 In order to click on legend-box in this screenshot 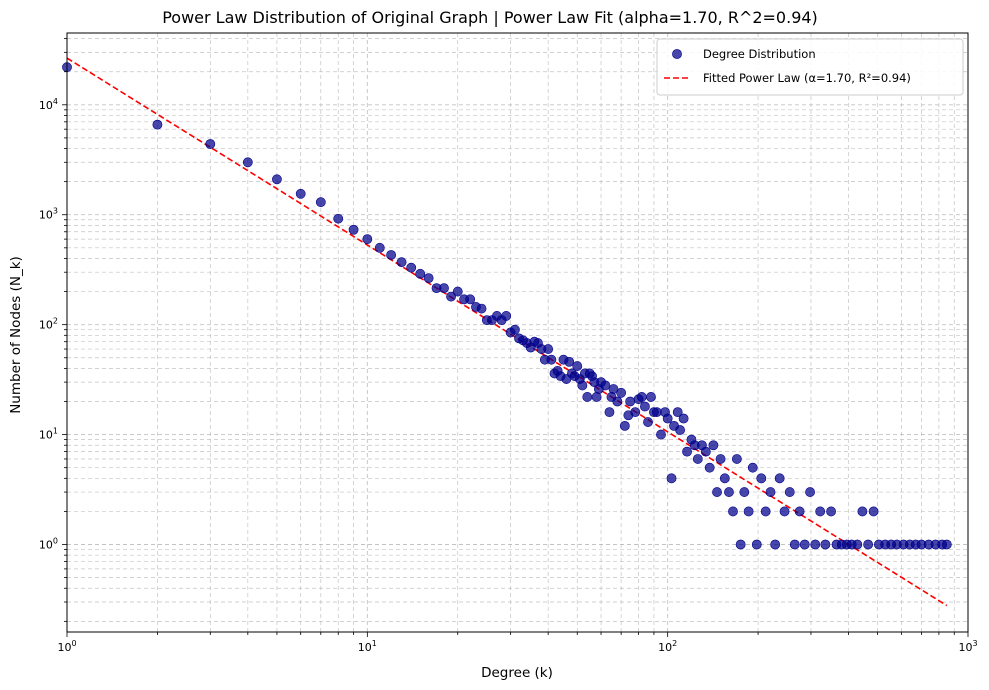, I will do `click(810, 67)`.